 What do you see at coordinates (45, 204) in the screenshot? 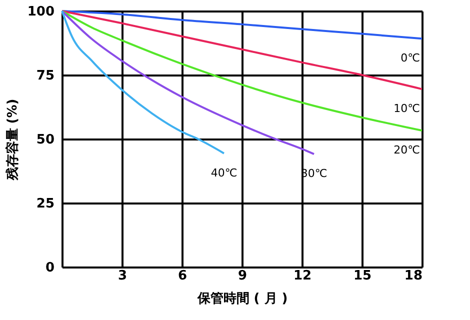
I see `y-tick-label: 25` at bounding box center [45, 204].